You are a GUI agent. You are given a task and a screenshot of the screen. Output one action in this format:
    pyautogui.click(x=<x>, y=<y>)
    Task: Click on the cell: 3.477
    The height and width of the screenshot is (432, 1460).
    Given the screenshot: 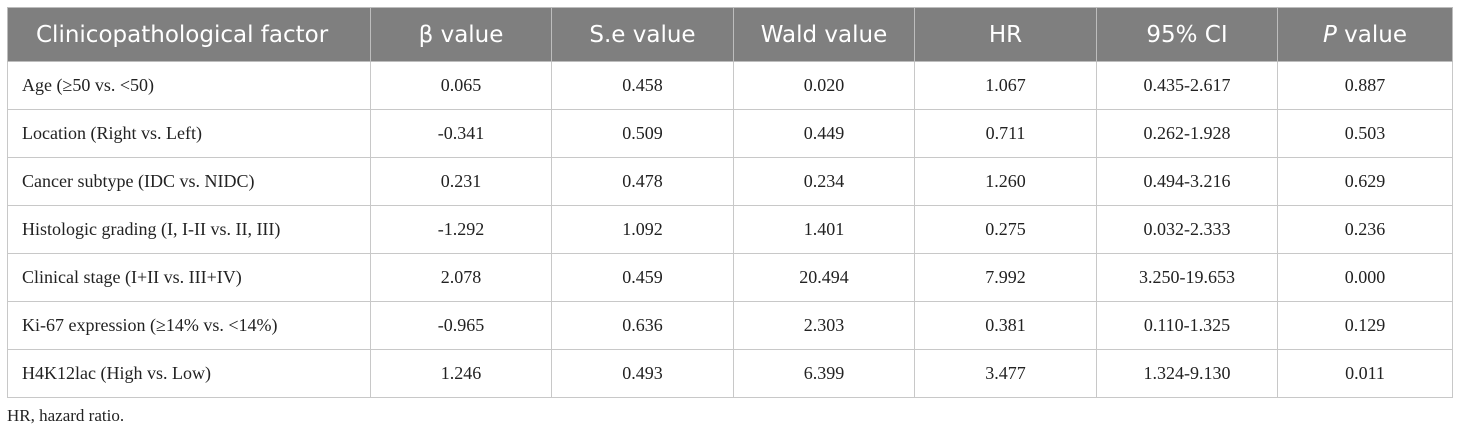 What is the action you would take?
    pyautogui.click(x=1005, y=373)
    